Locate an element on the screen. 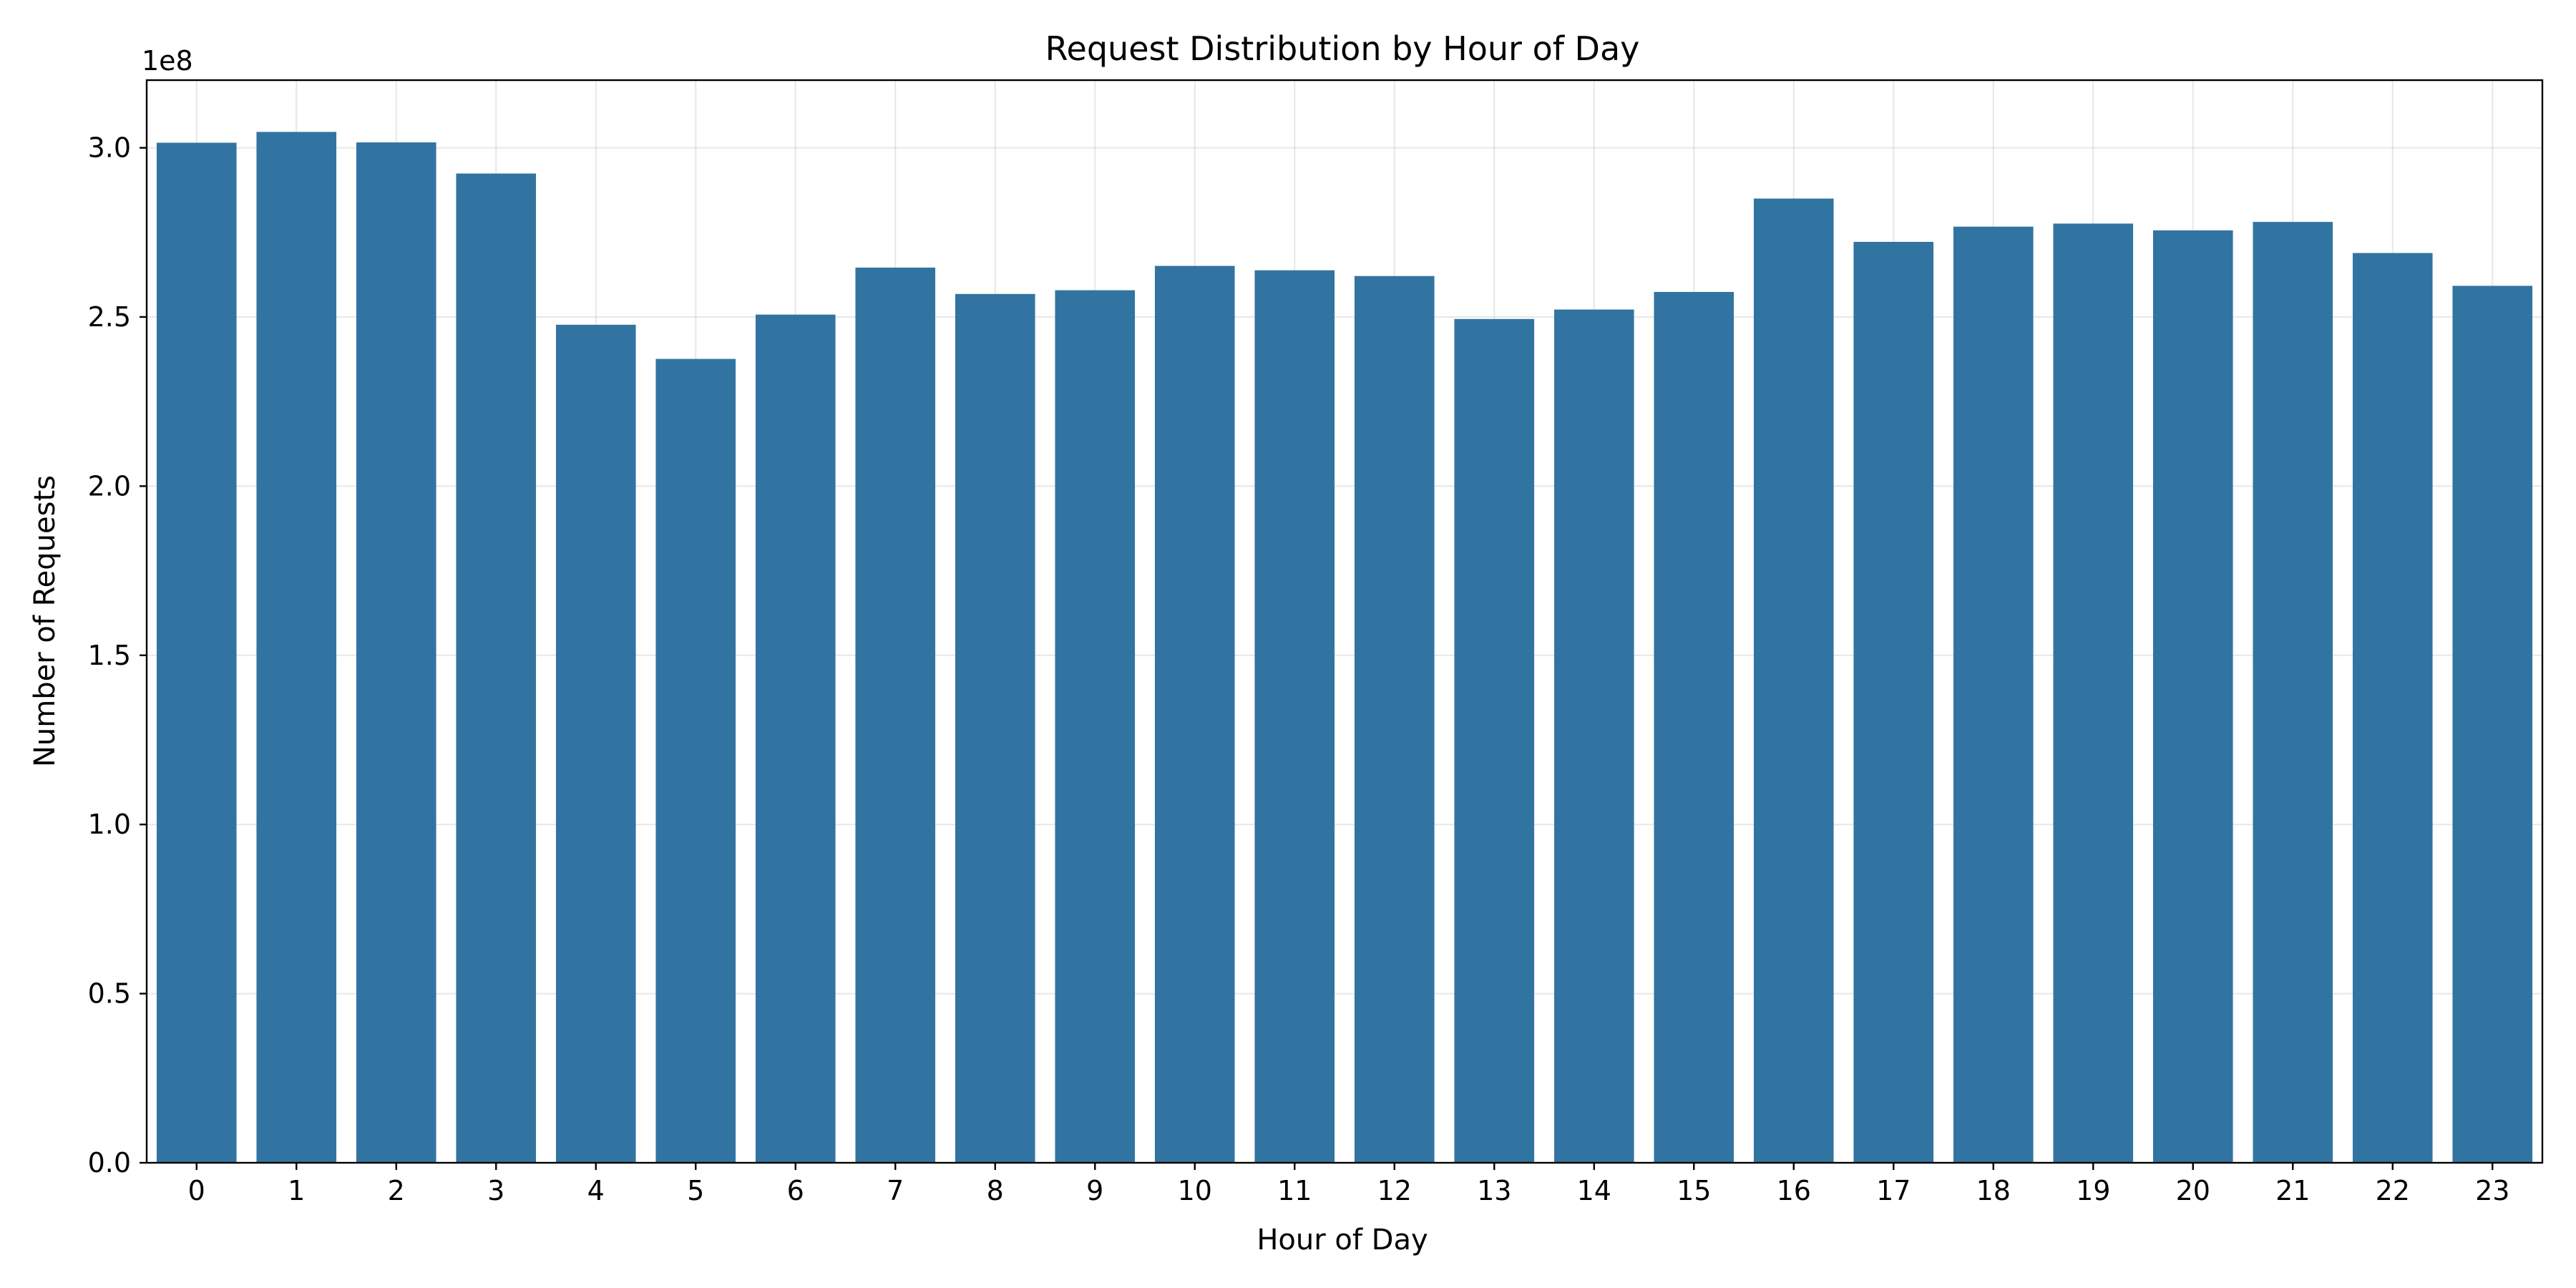  y-tick-label: 1.0 is located at coordinates (109, 824).